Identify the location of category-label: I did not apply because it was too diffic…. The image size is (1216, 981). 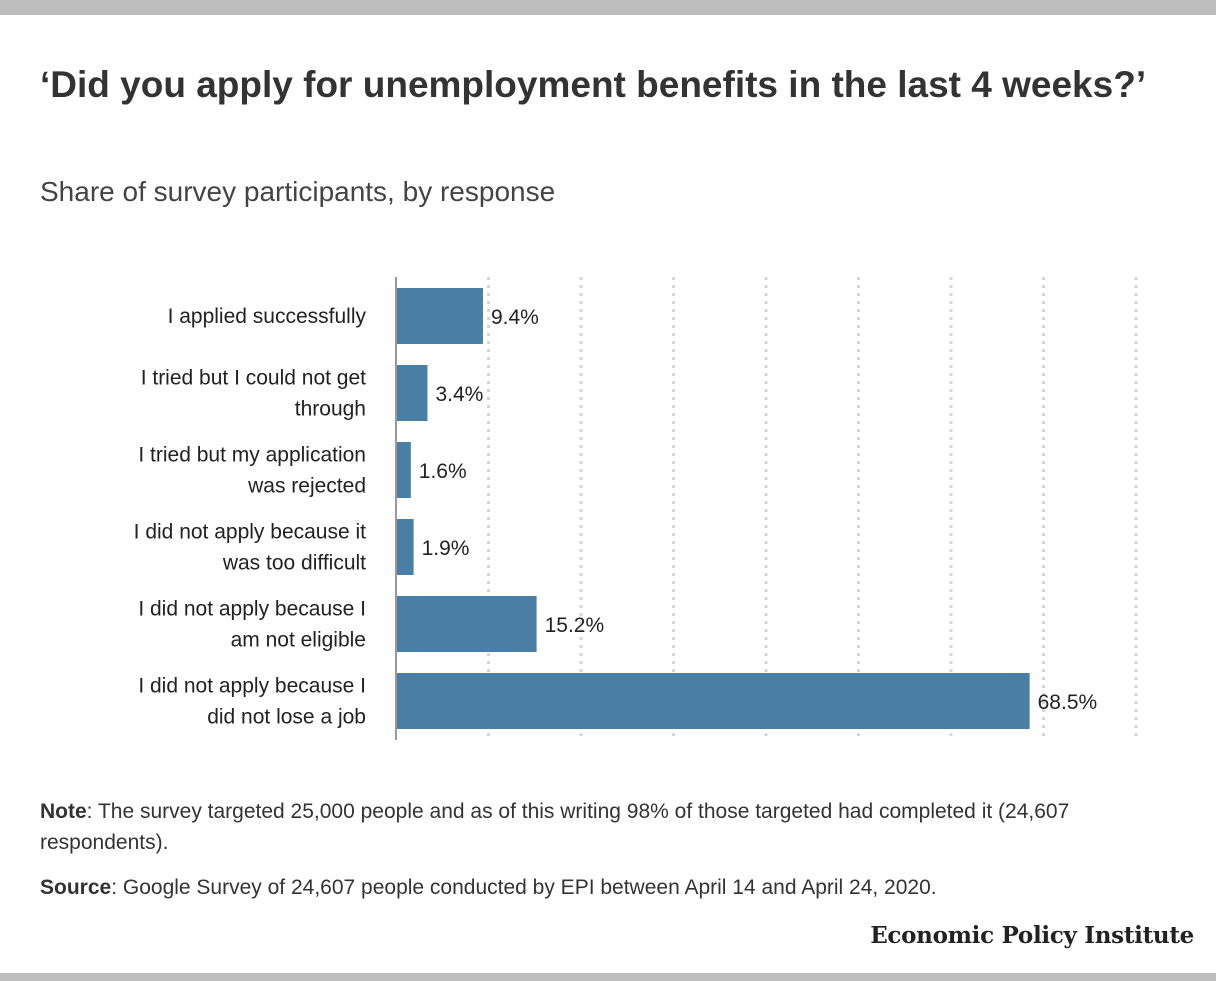
(250, 548).